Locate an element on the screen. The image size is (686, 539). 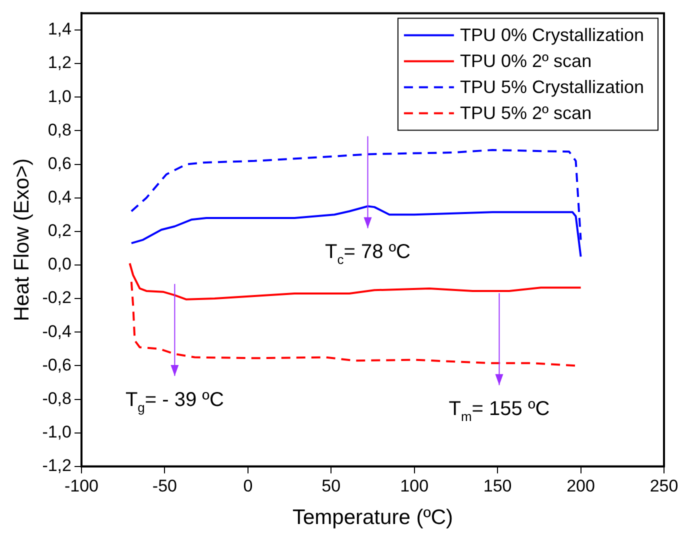
x-tick-label: 100 is located at coordinates (414, 486).